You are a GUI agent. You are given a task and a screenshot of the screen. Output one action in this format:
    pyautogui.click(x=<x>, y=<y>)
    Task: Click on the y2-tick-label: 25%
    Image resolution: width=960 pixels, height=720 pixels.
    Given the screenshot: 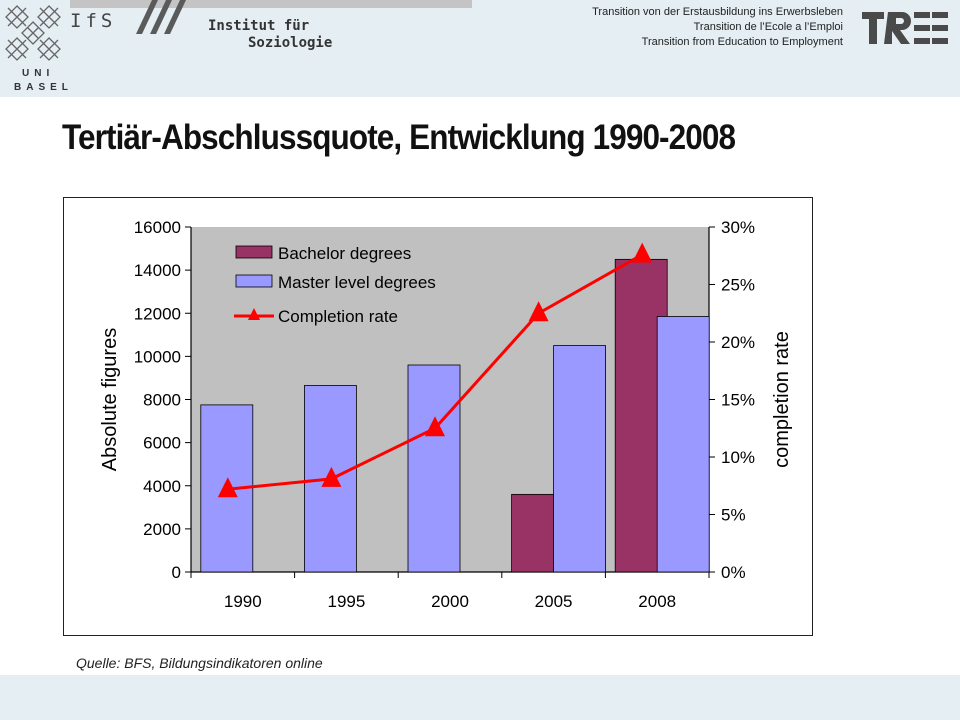 What is the action you would take?
    pyautogui.click(x=738, y=285)
    